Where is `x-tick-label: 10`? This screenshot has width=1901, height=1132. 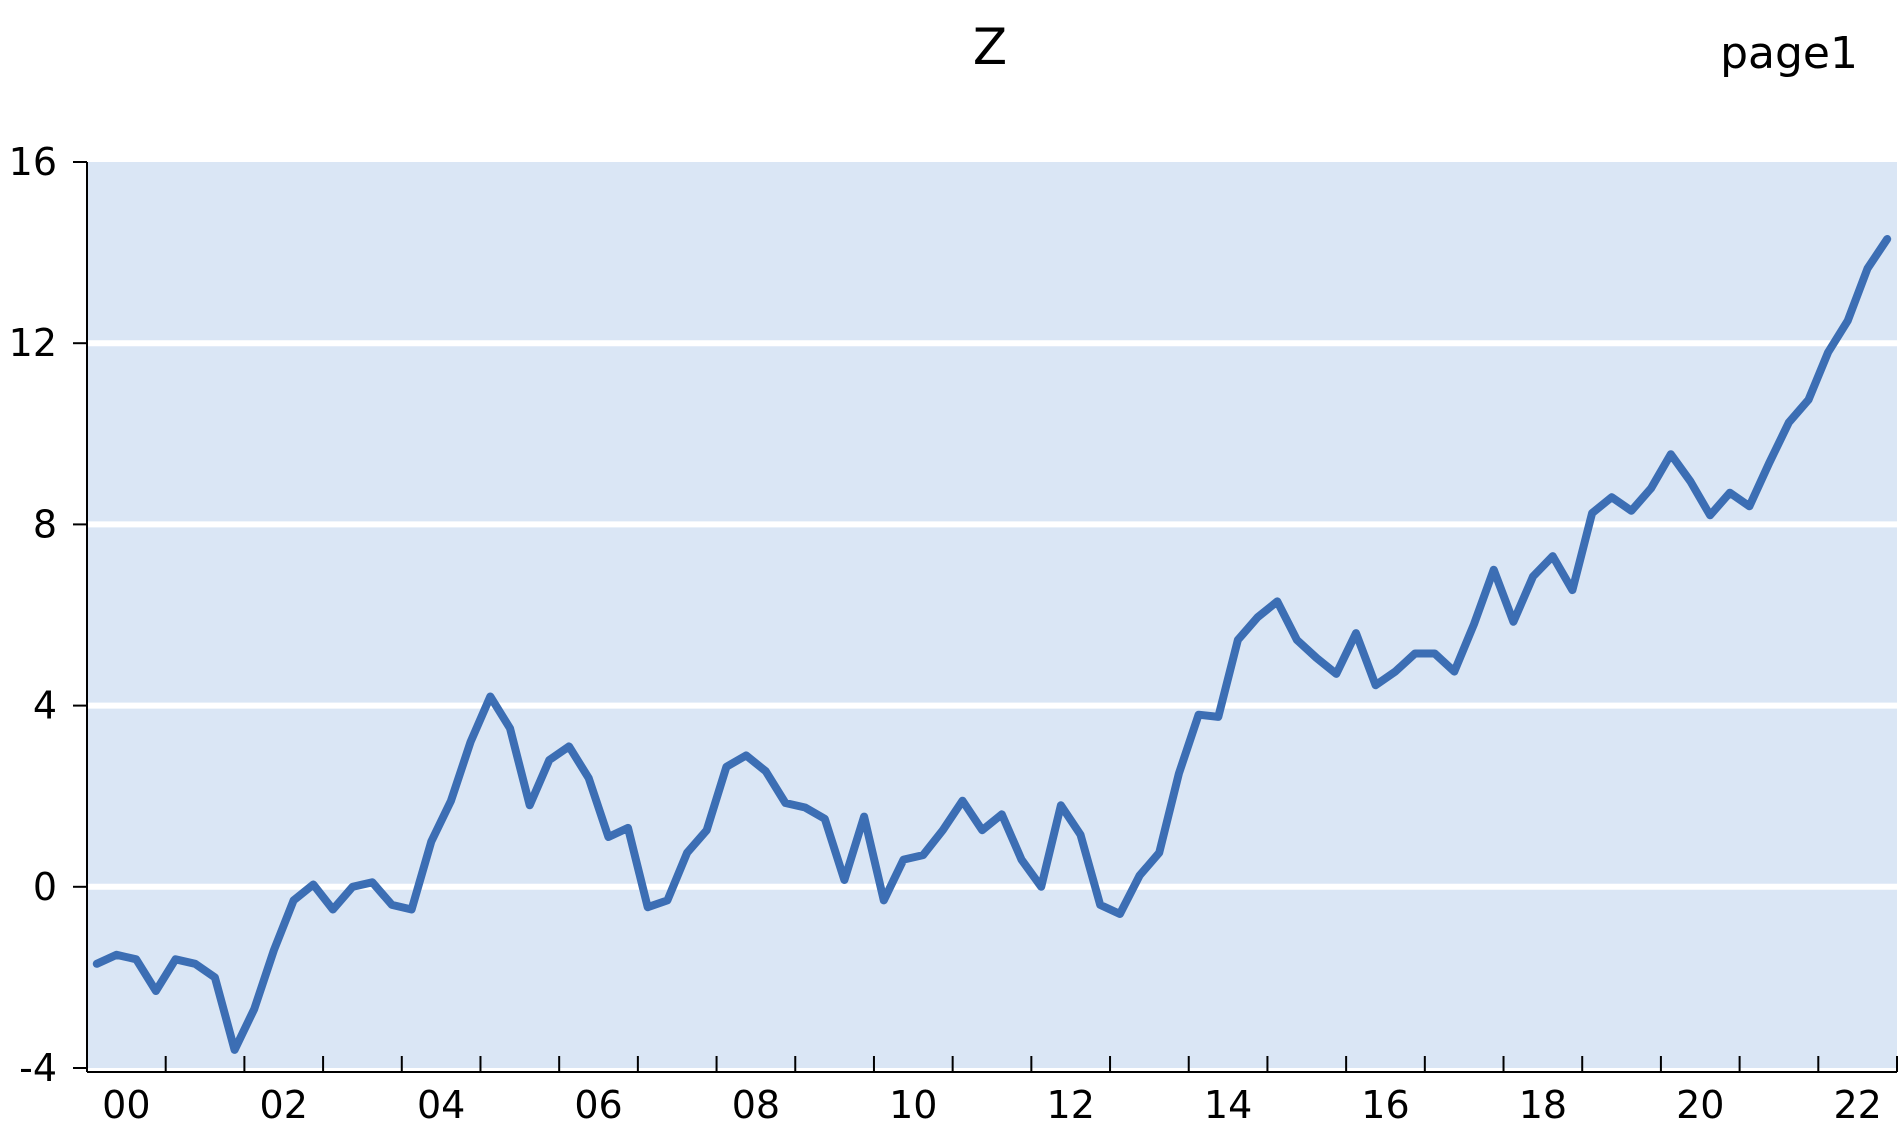
x-tick-label: 10 is located at coordinates (913, 1105).